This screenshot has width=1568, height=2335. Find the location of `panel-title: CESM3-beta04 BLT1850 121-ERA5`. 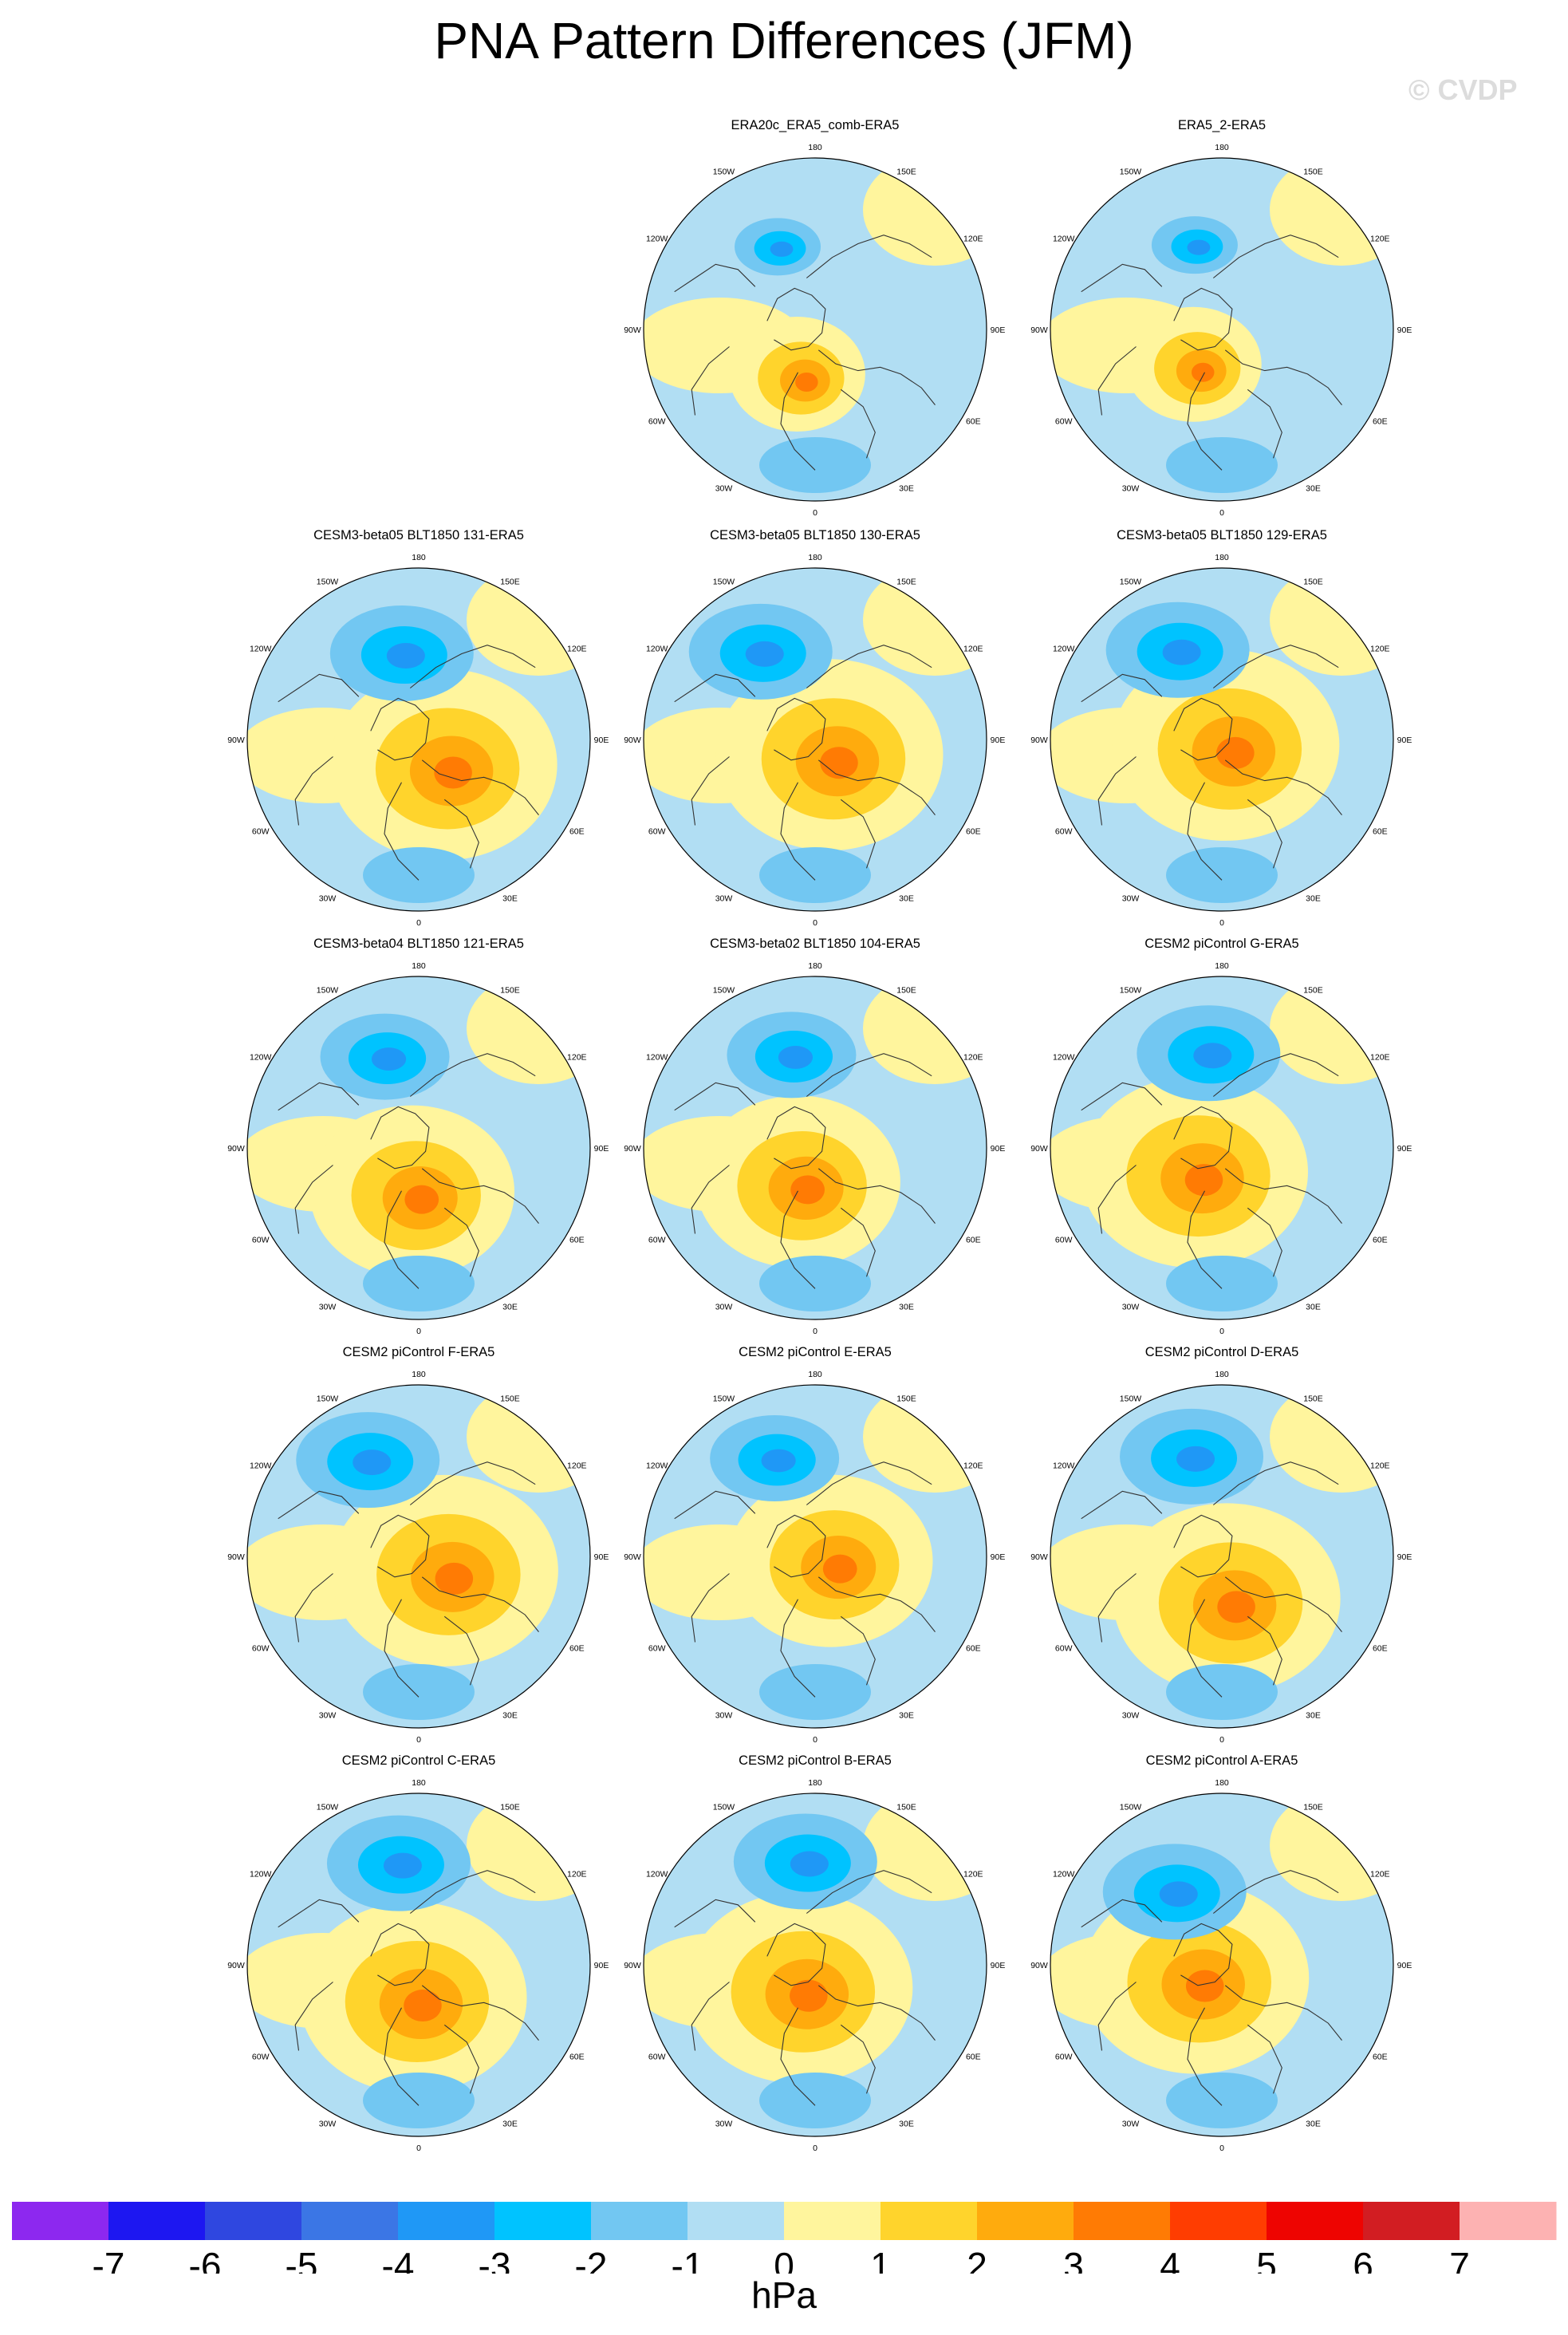

panel-title: CESM3-beta04 BLT1850 121-ERA5 is located at coordinates (418, 944).